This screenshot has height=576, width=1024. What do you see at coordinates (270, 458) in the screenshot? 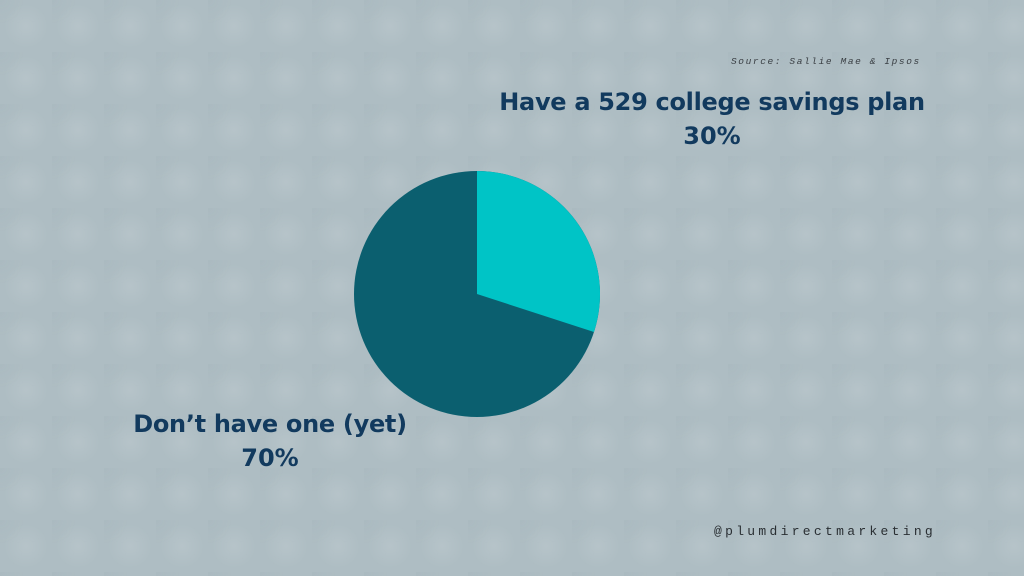
I see `label-dont-have-percent: 70%` at bounding box center [270, 458].